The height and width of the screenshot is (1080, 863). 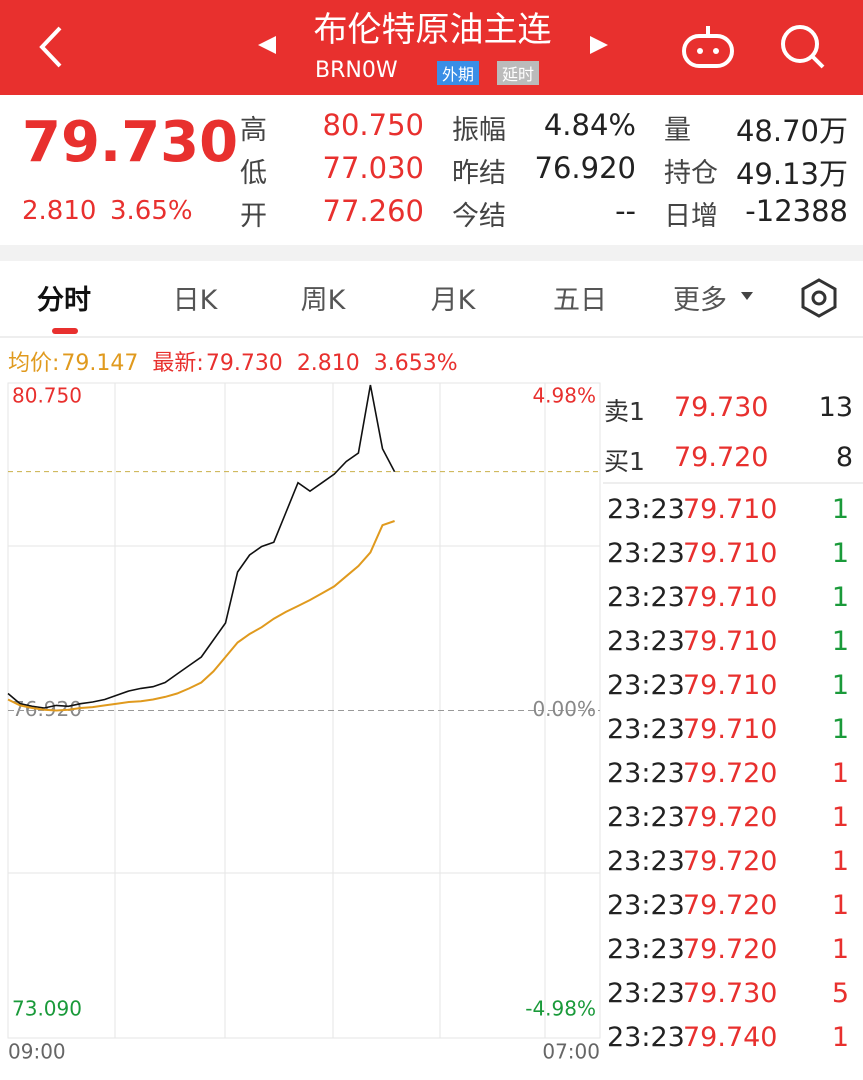 I want to click on stat-value: 80.750, so click(x=373, y=125).